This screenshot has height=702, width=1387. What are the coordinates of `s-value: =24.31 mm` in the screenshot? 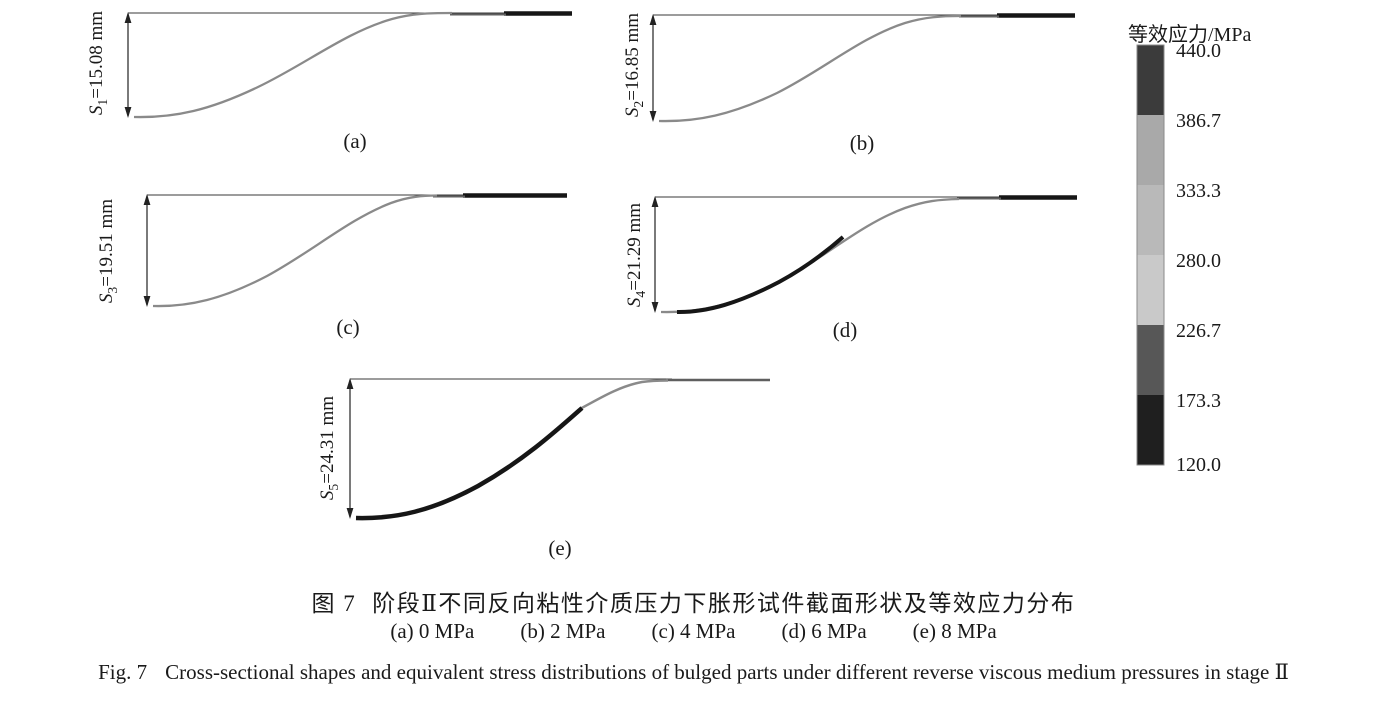 It's located at (327, 439).